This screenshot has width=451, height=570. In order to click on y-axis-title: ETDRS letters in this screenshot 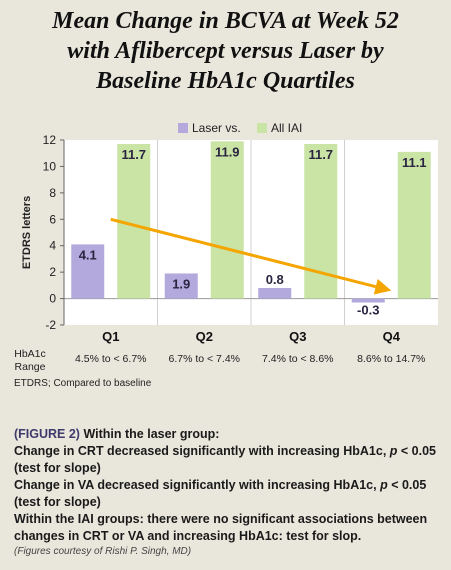, I will do `click(27, 232)`.